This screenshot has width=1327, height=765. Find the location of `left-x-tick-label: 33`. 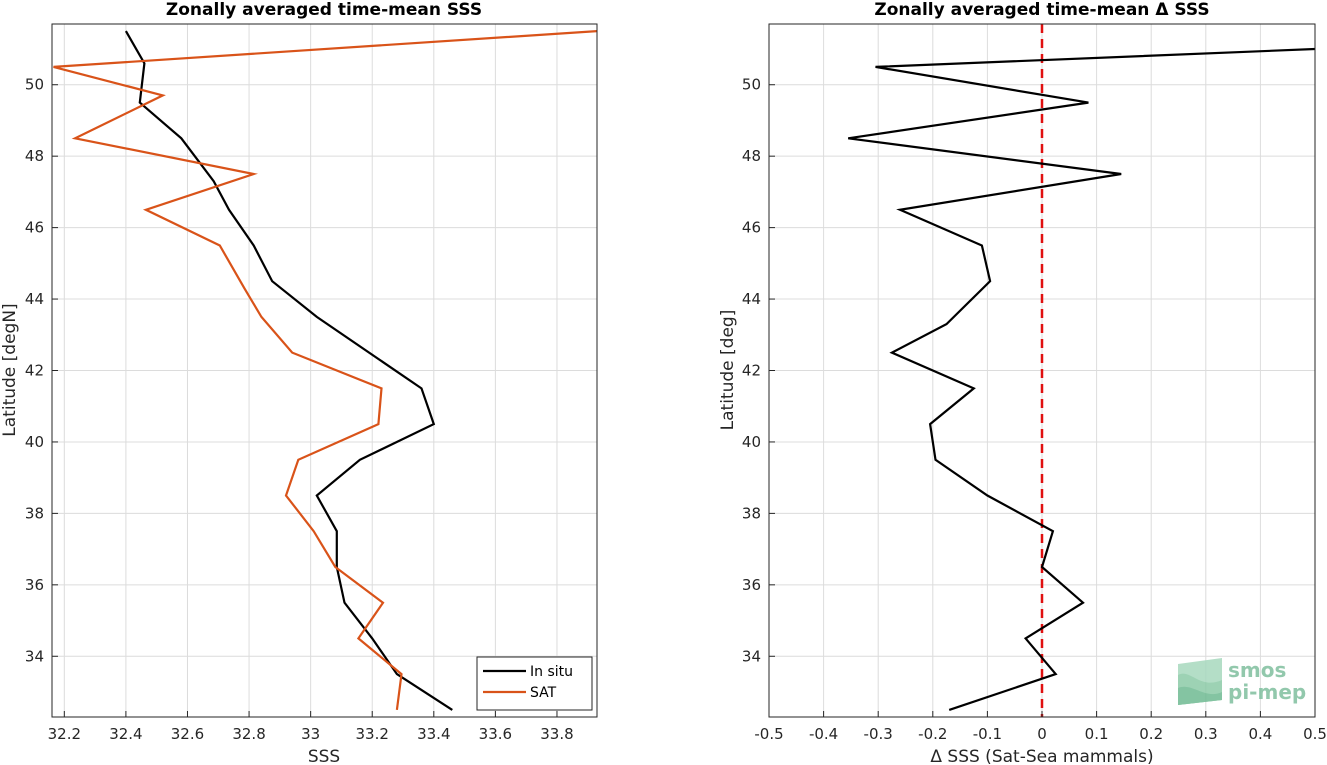

left-x-tick-label: 33 is located at coordinates (310, 734).